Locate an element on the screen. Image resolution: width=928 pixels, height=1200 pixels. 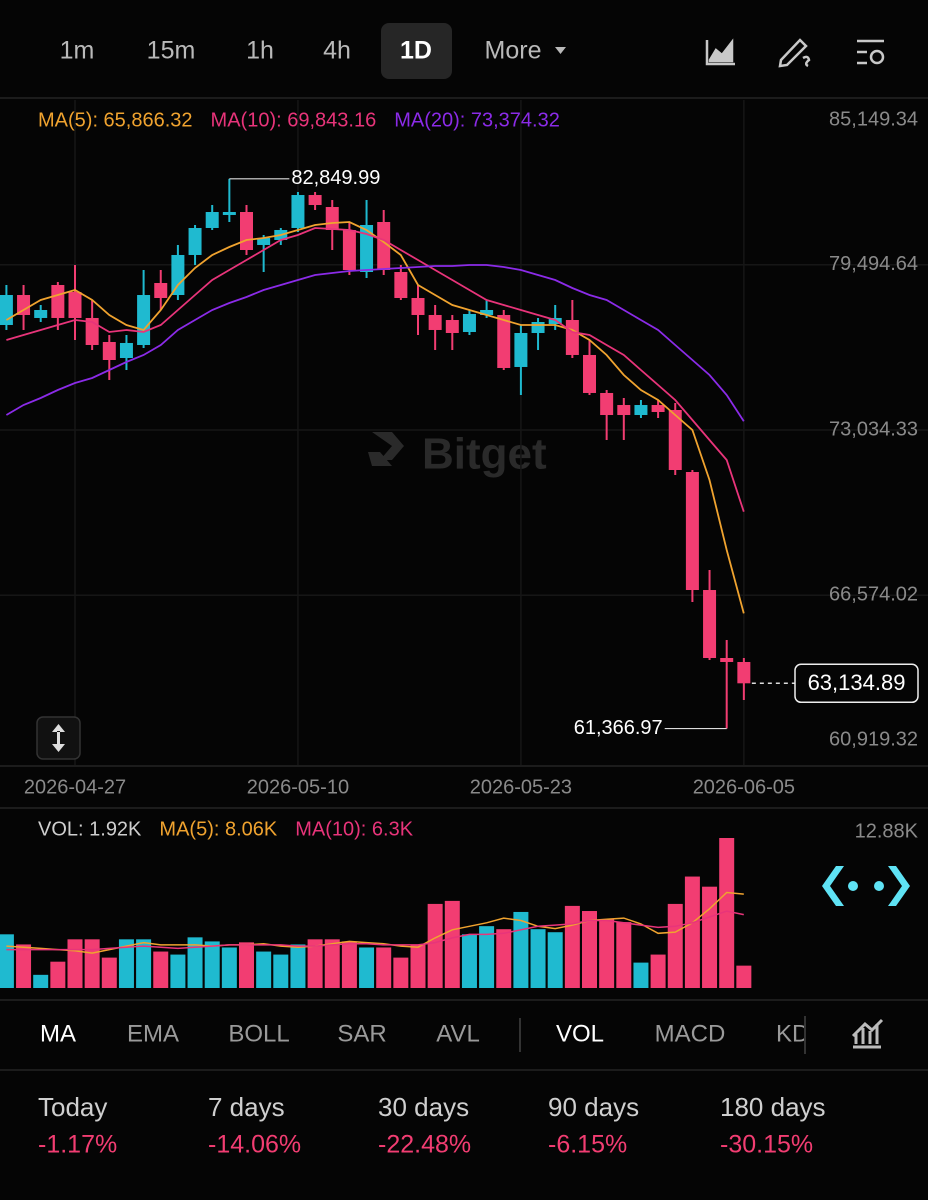
chart-type-icon is located at coordinates (720, 52).